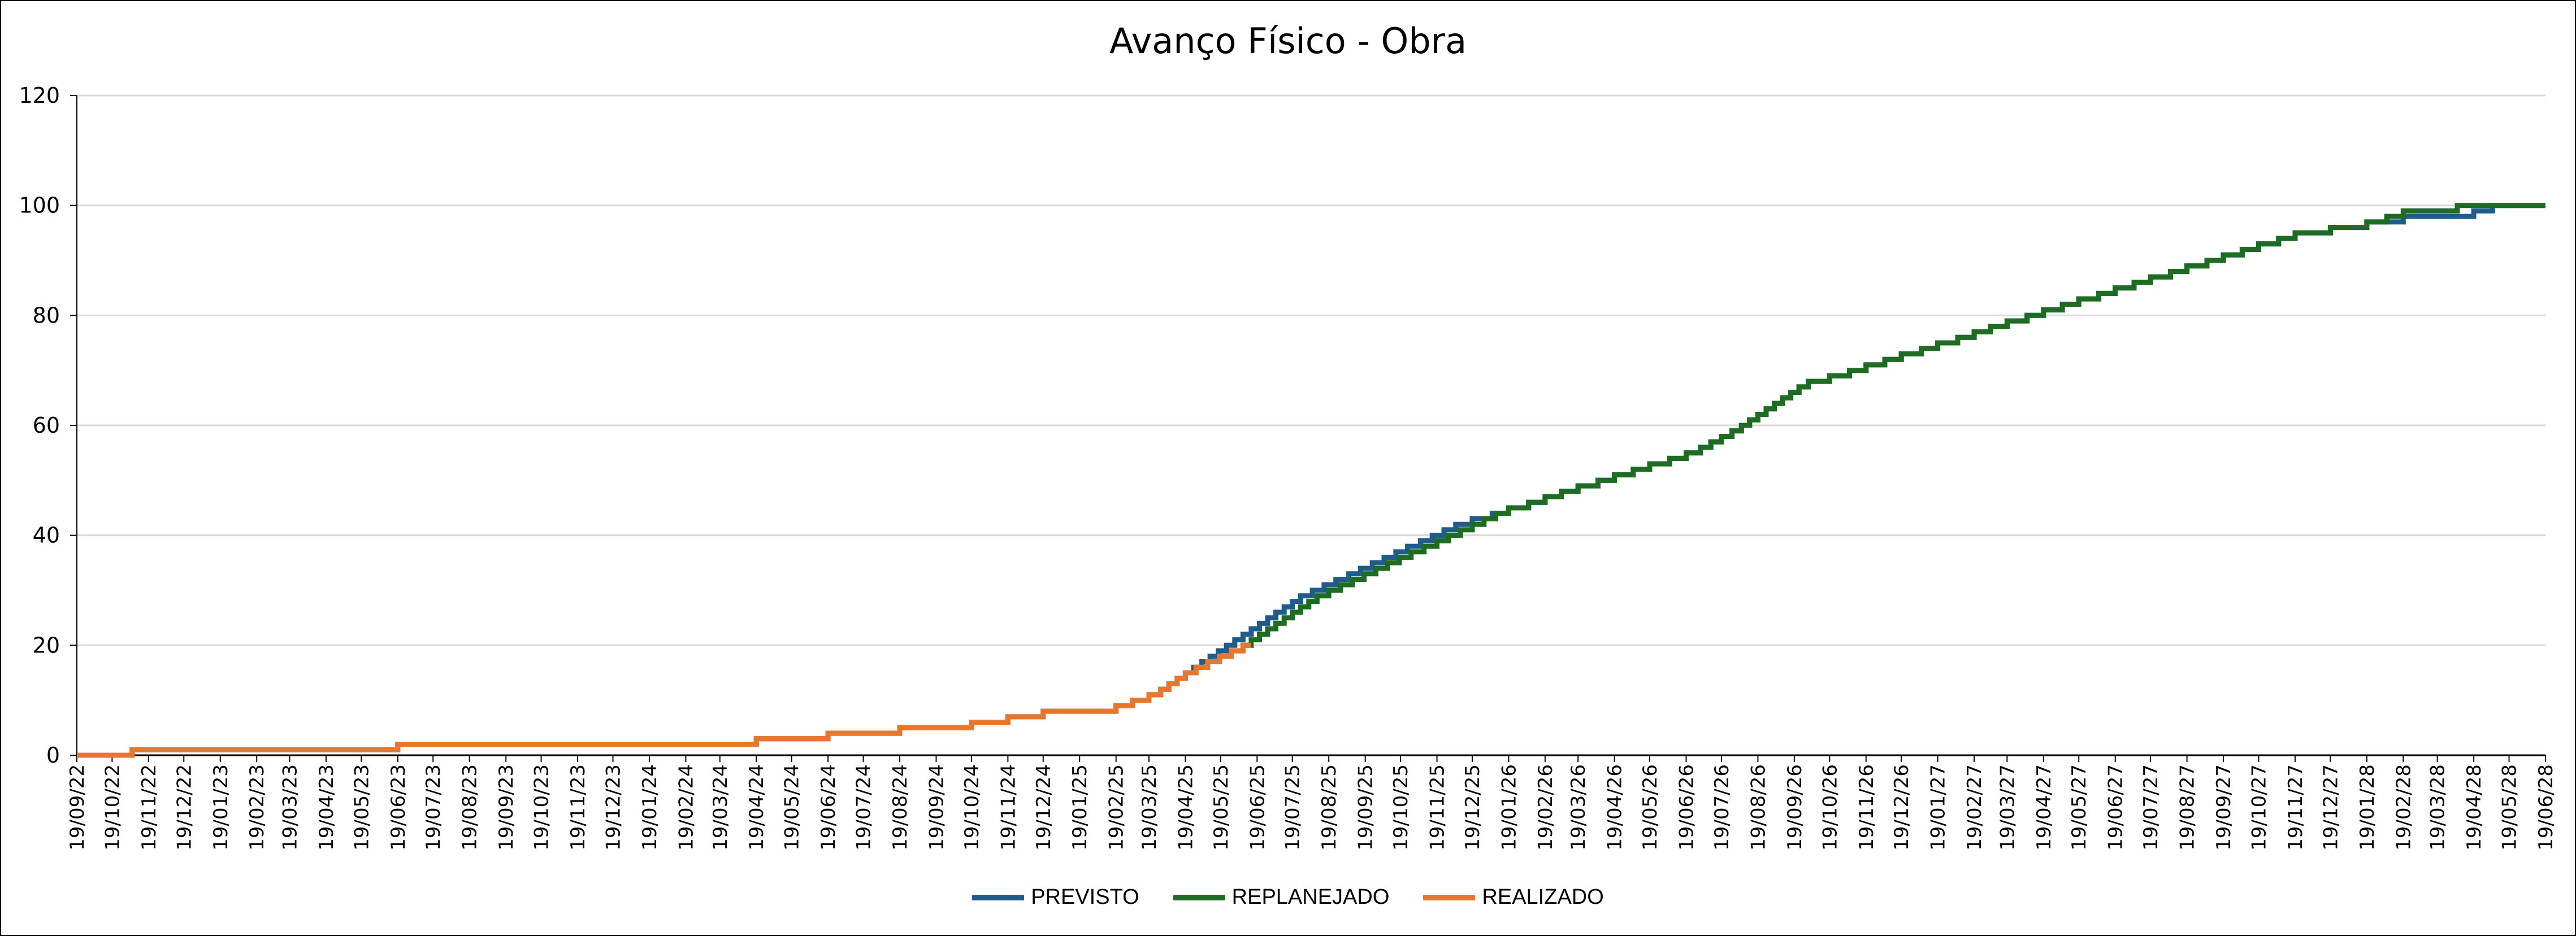 This screenshot has width=2576, height=936. Describe the element at coordinates (1185, 807) in the screenshot. I see `x-tick-label: 19/04/25` at that location.